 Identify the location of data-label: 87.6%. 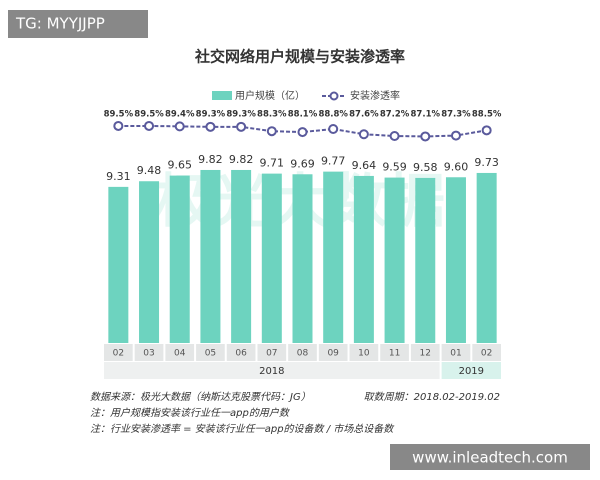
(364, 115).